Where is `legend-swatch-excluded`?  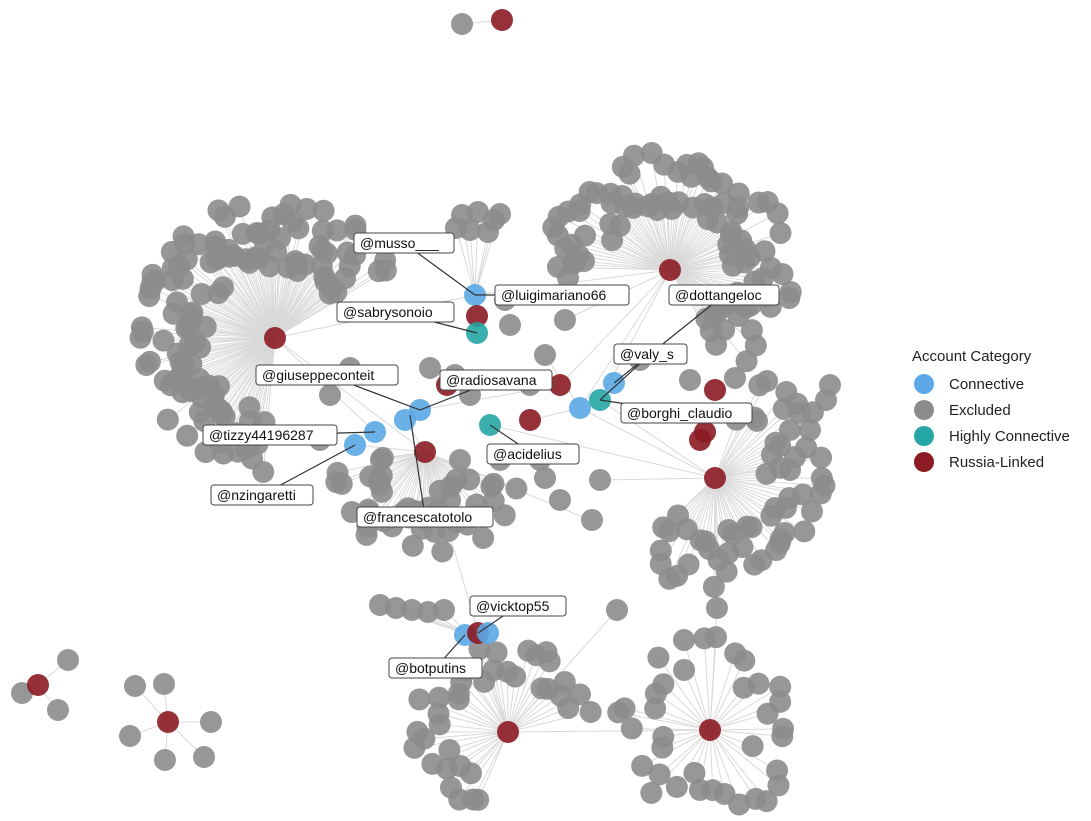 legend-swatch-excluded is located at coordinates (924, 410).